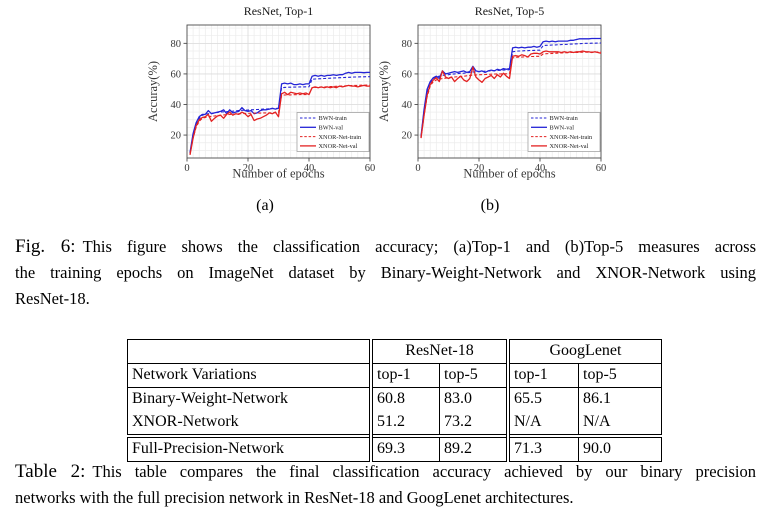 The height and width of the screenshot is (516, 770). Describe the element at coordinates (473, 375) in the screenshot. I see `col-header-top5-resnet: top-5` at that location.